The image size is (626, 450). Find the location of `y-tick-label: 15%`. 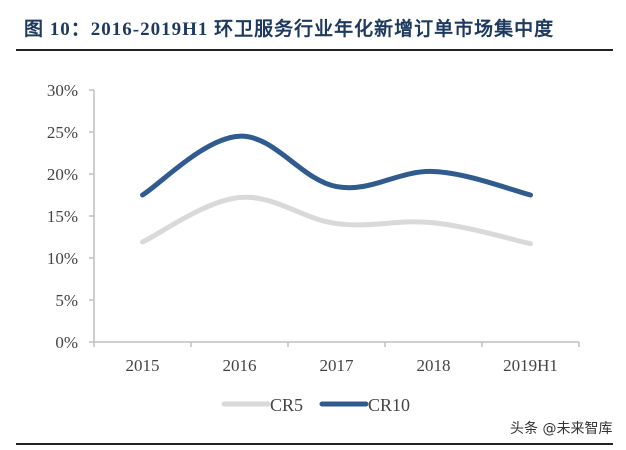

y-tick-label: 15% is located at coordinates (62, 216).